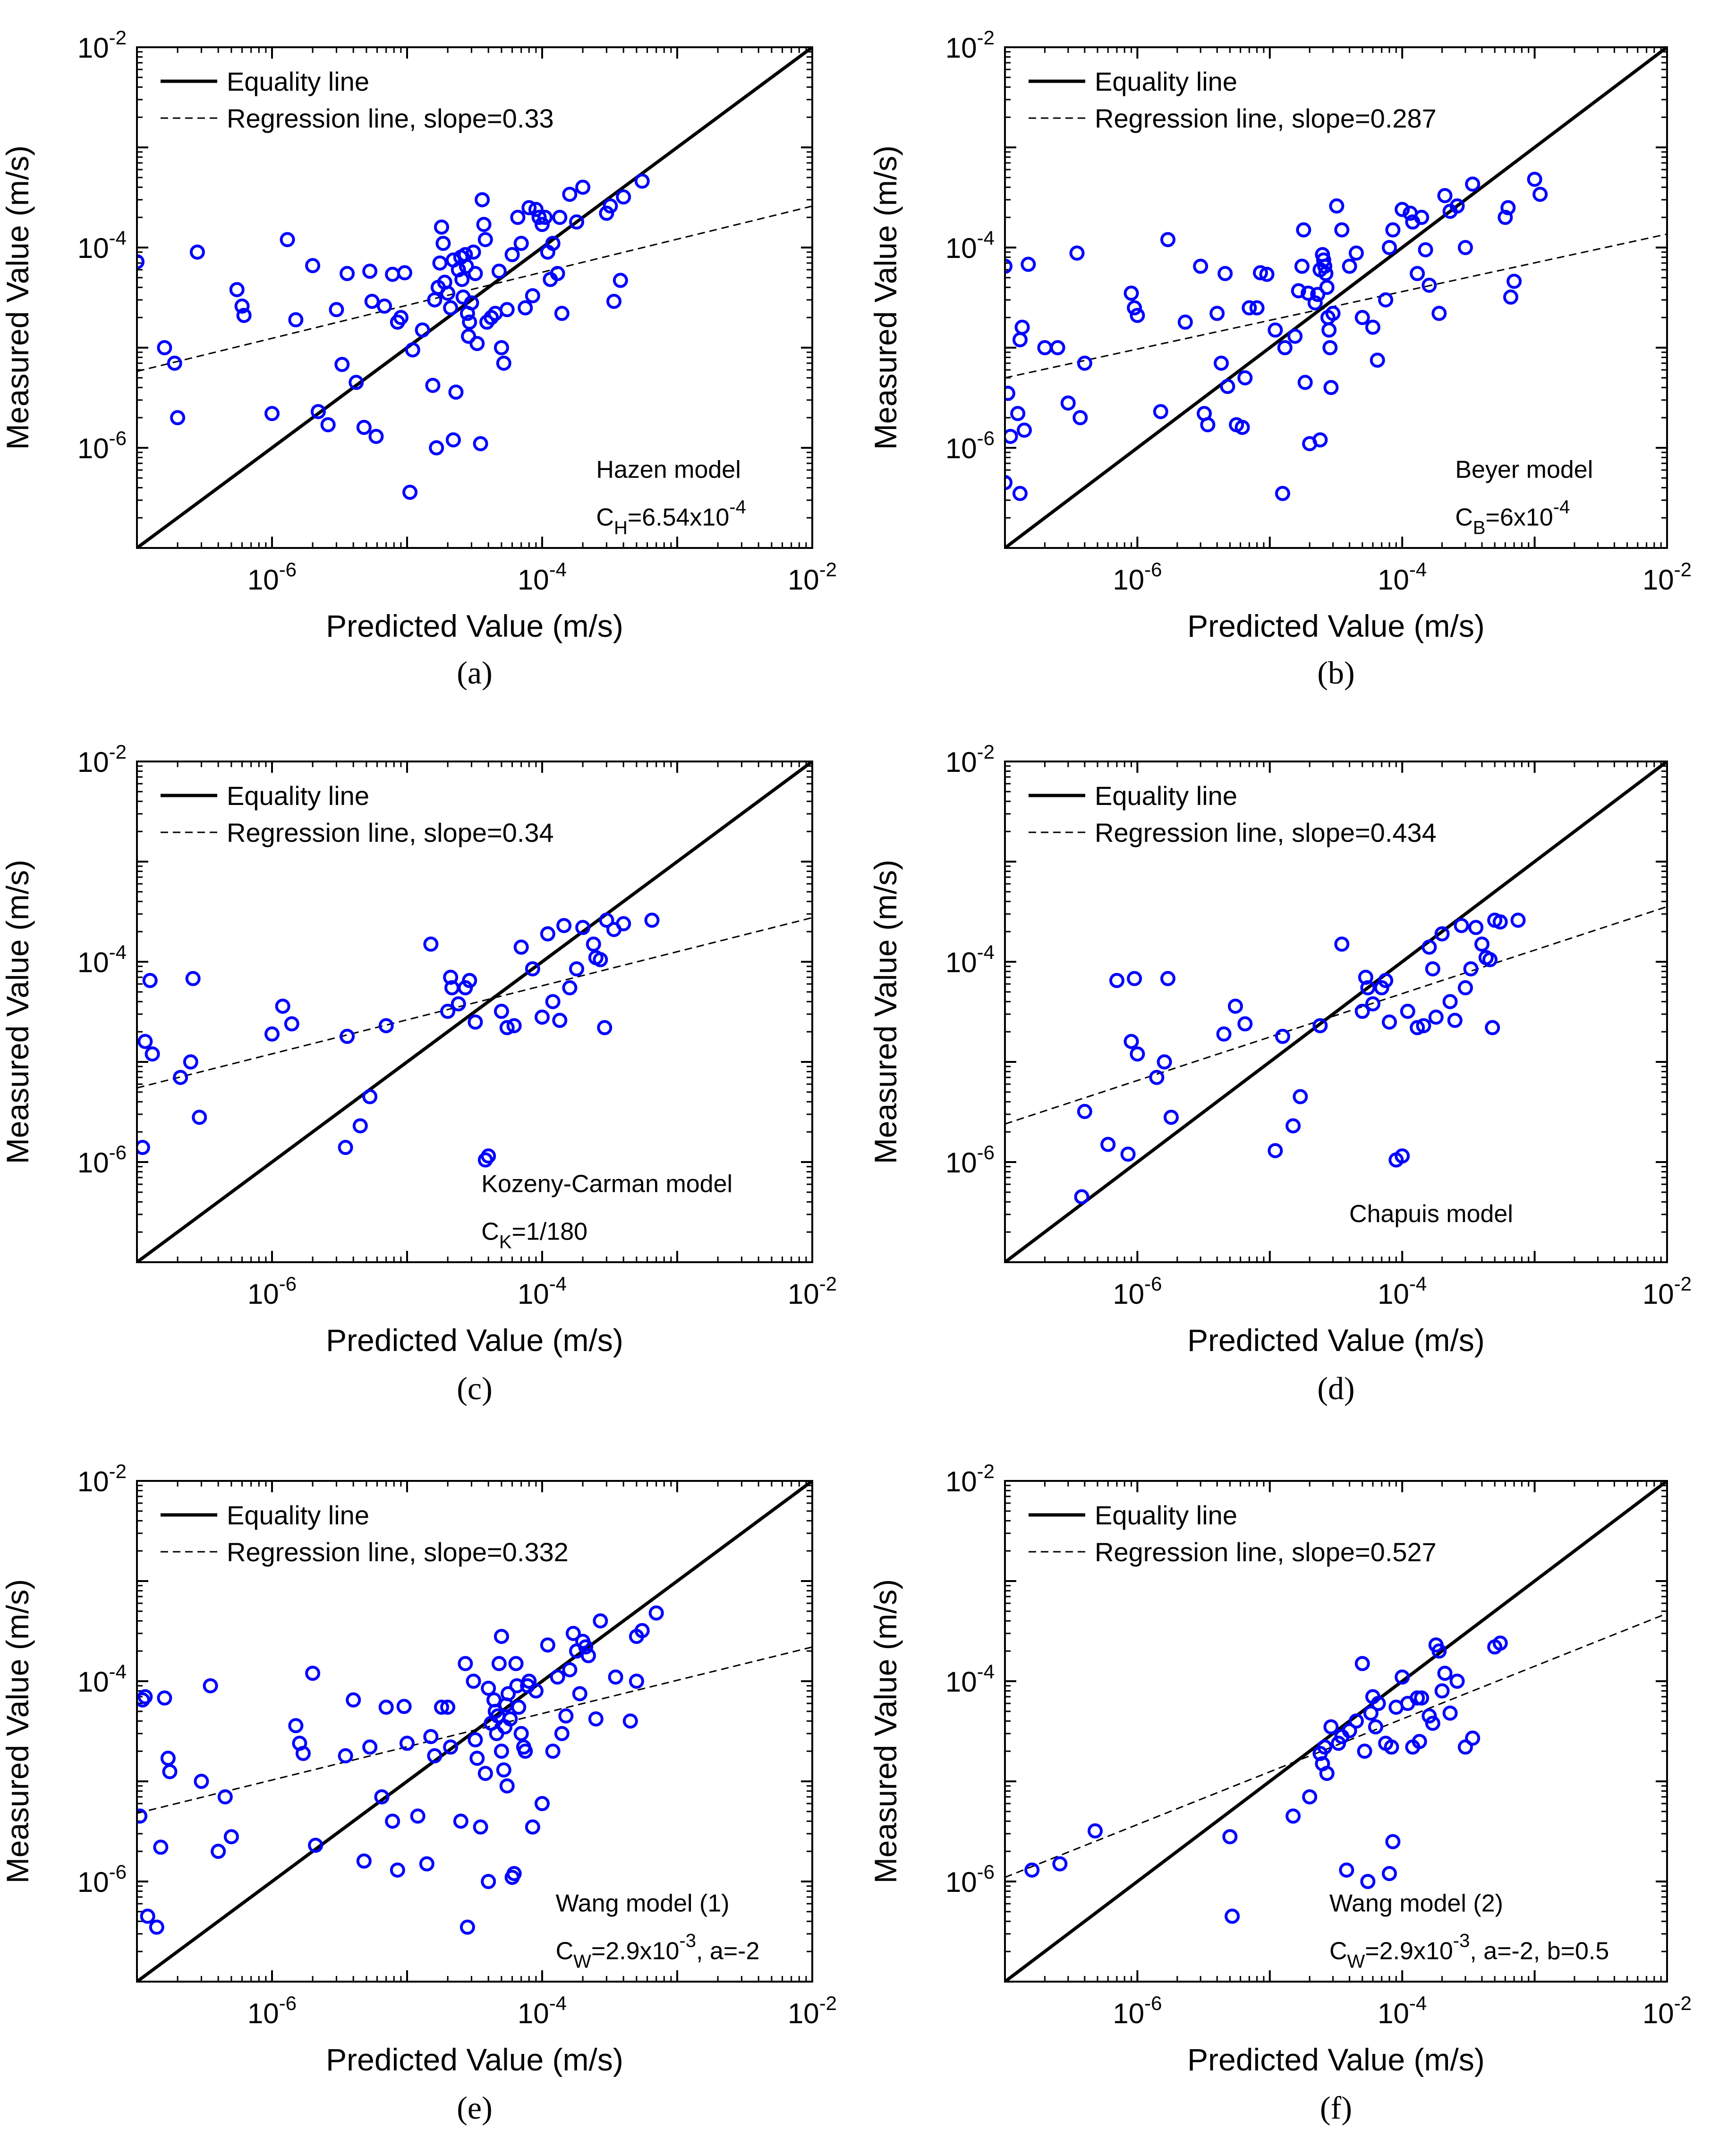  What do you see at coordinates (803, 1294) in the screenshot?
I see `x-tick-base: 10` at bounding box center [803, 1294].